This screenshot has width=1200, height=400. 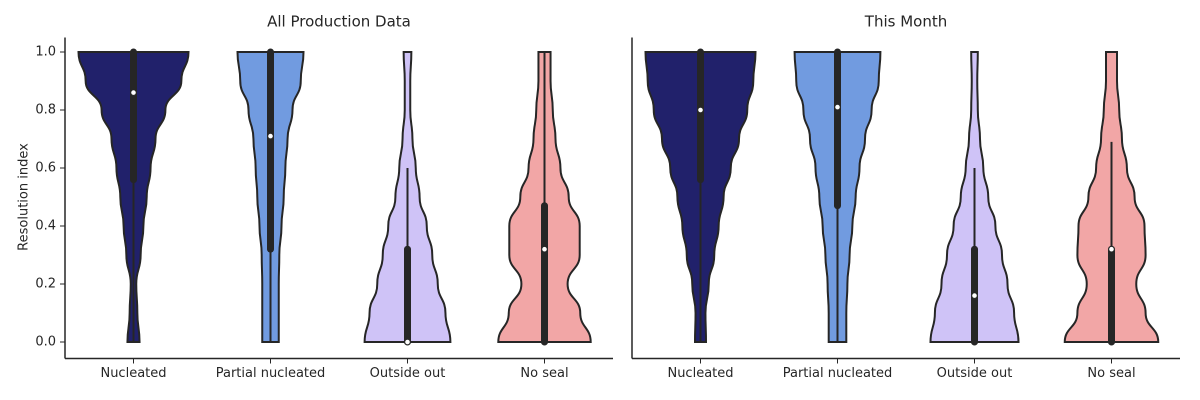 I want to click on chart-title: All Production Data, so click(x=339, y=22).